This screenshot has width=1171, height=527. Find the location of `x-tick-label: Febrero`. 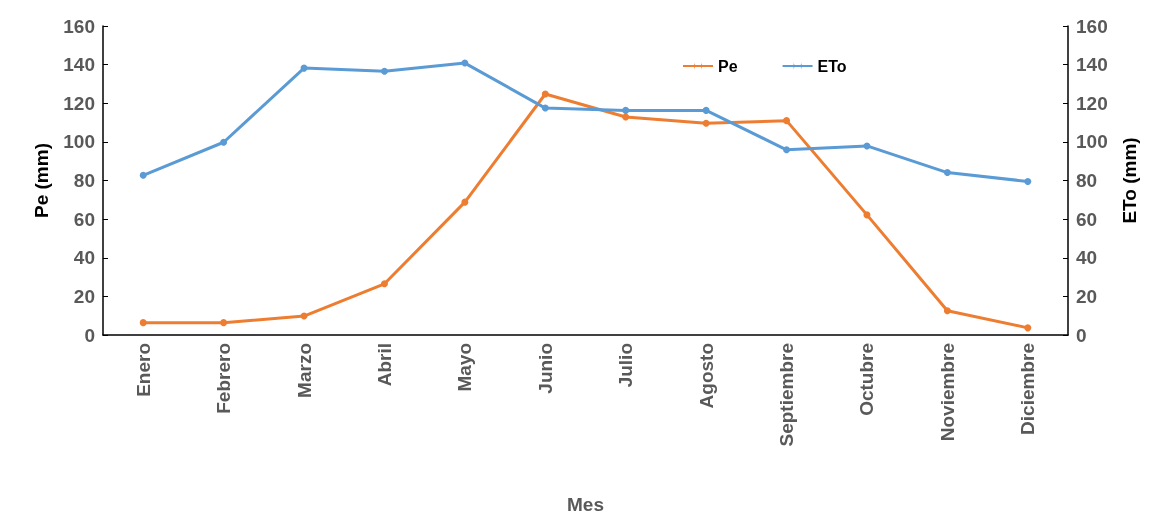

x-tick-label: Febrero is located at coordinates (224, 378).